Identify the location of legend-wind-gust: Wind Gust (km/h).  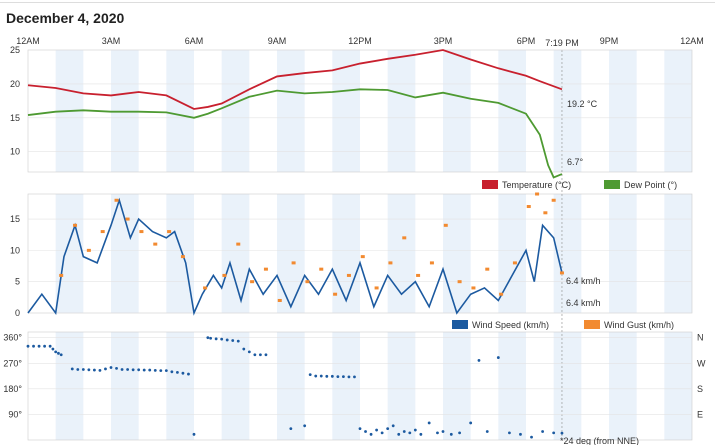
(639, 325).